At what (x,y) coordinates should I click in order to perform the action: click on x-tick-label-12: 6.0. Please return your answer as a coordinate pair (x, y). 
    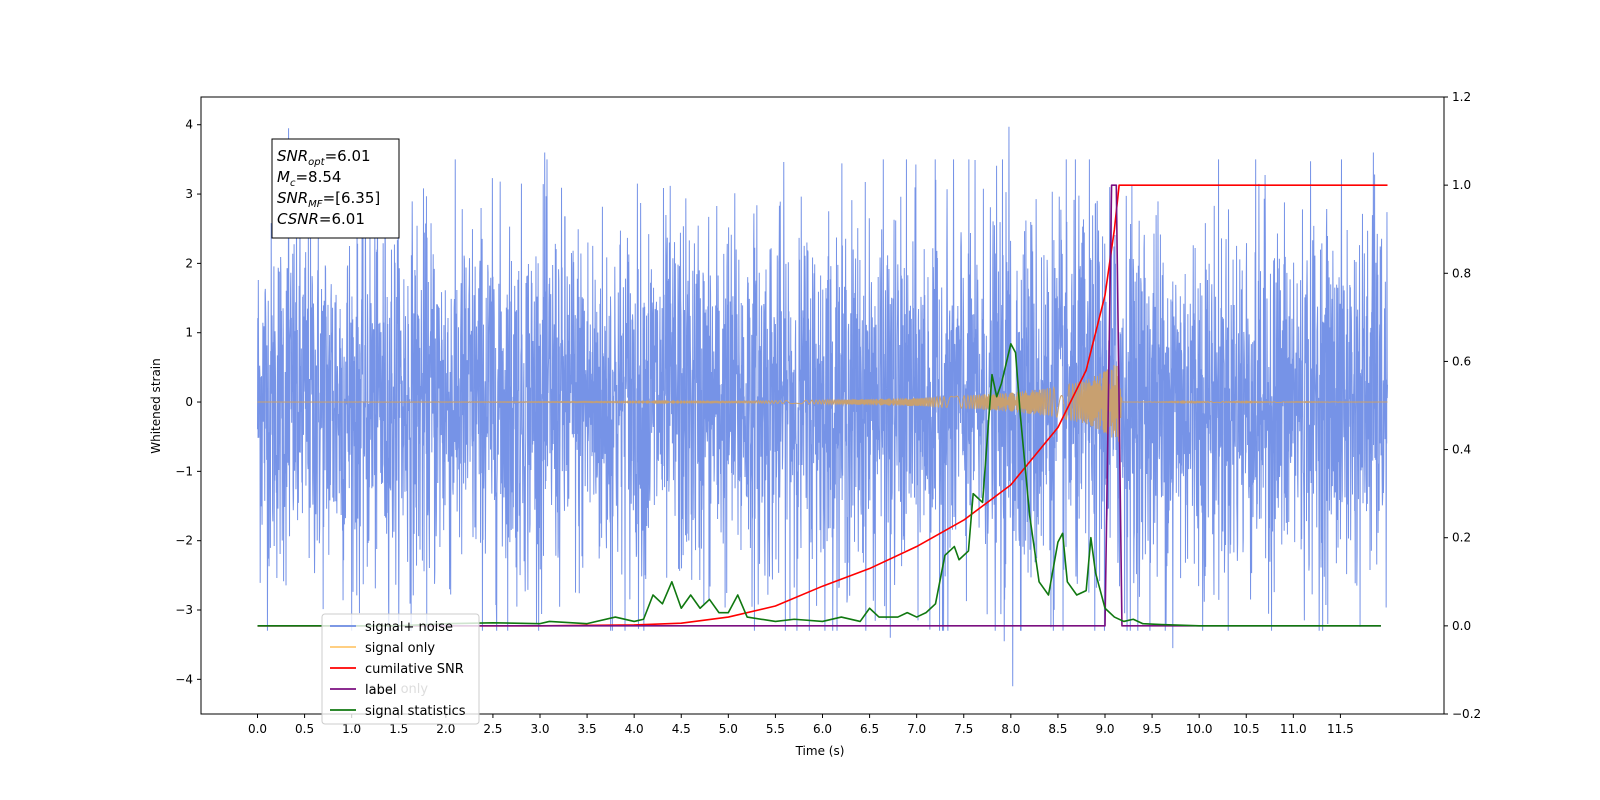
    Looking at the image, I should click on (822, 729).